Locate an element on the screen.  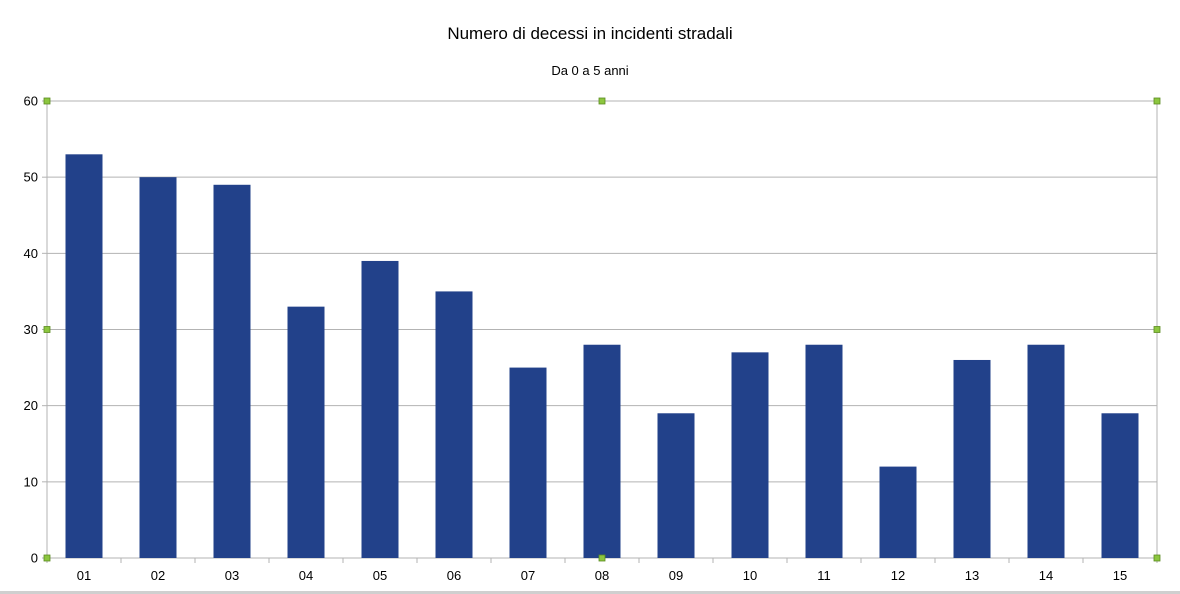
x-tick-label: 04 is located at coordinates (306, 575).